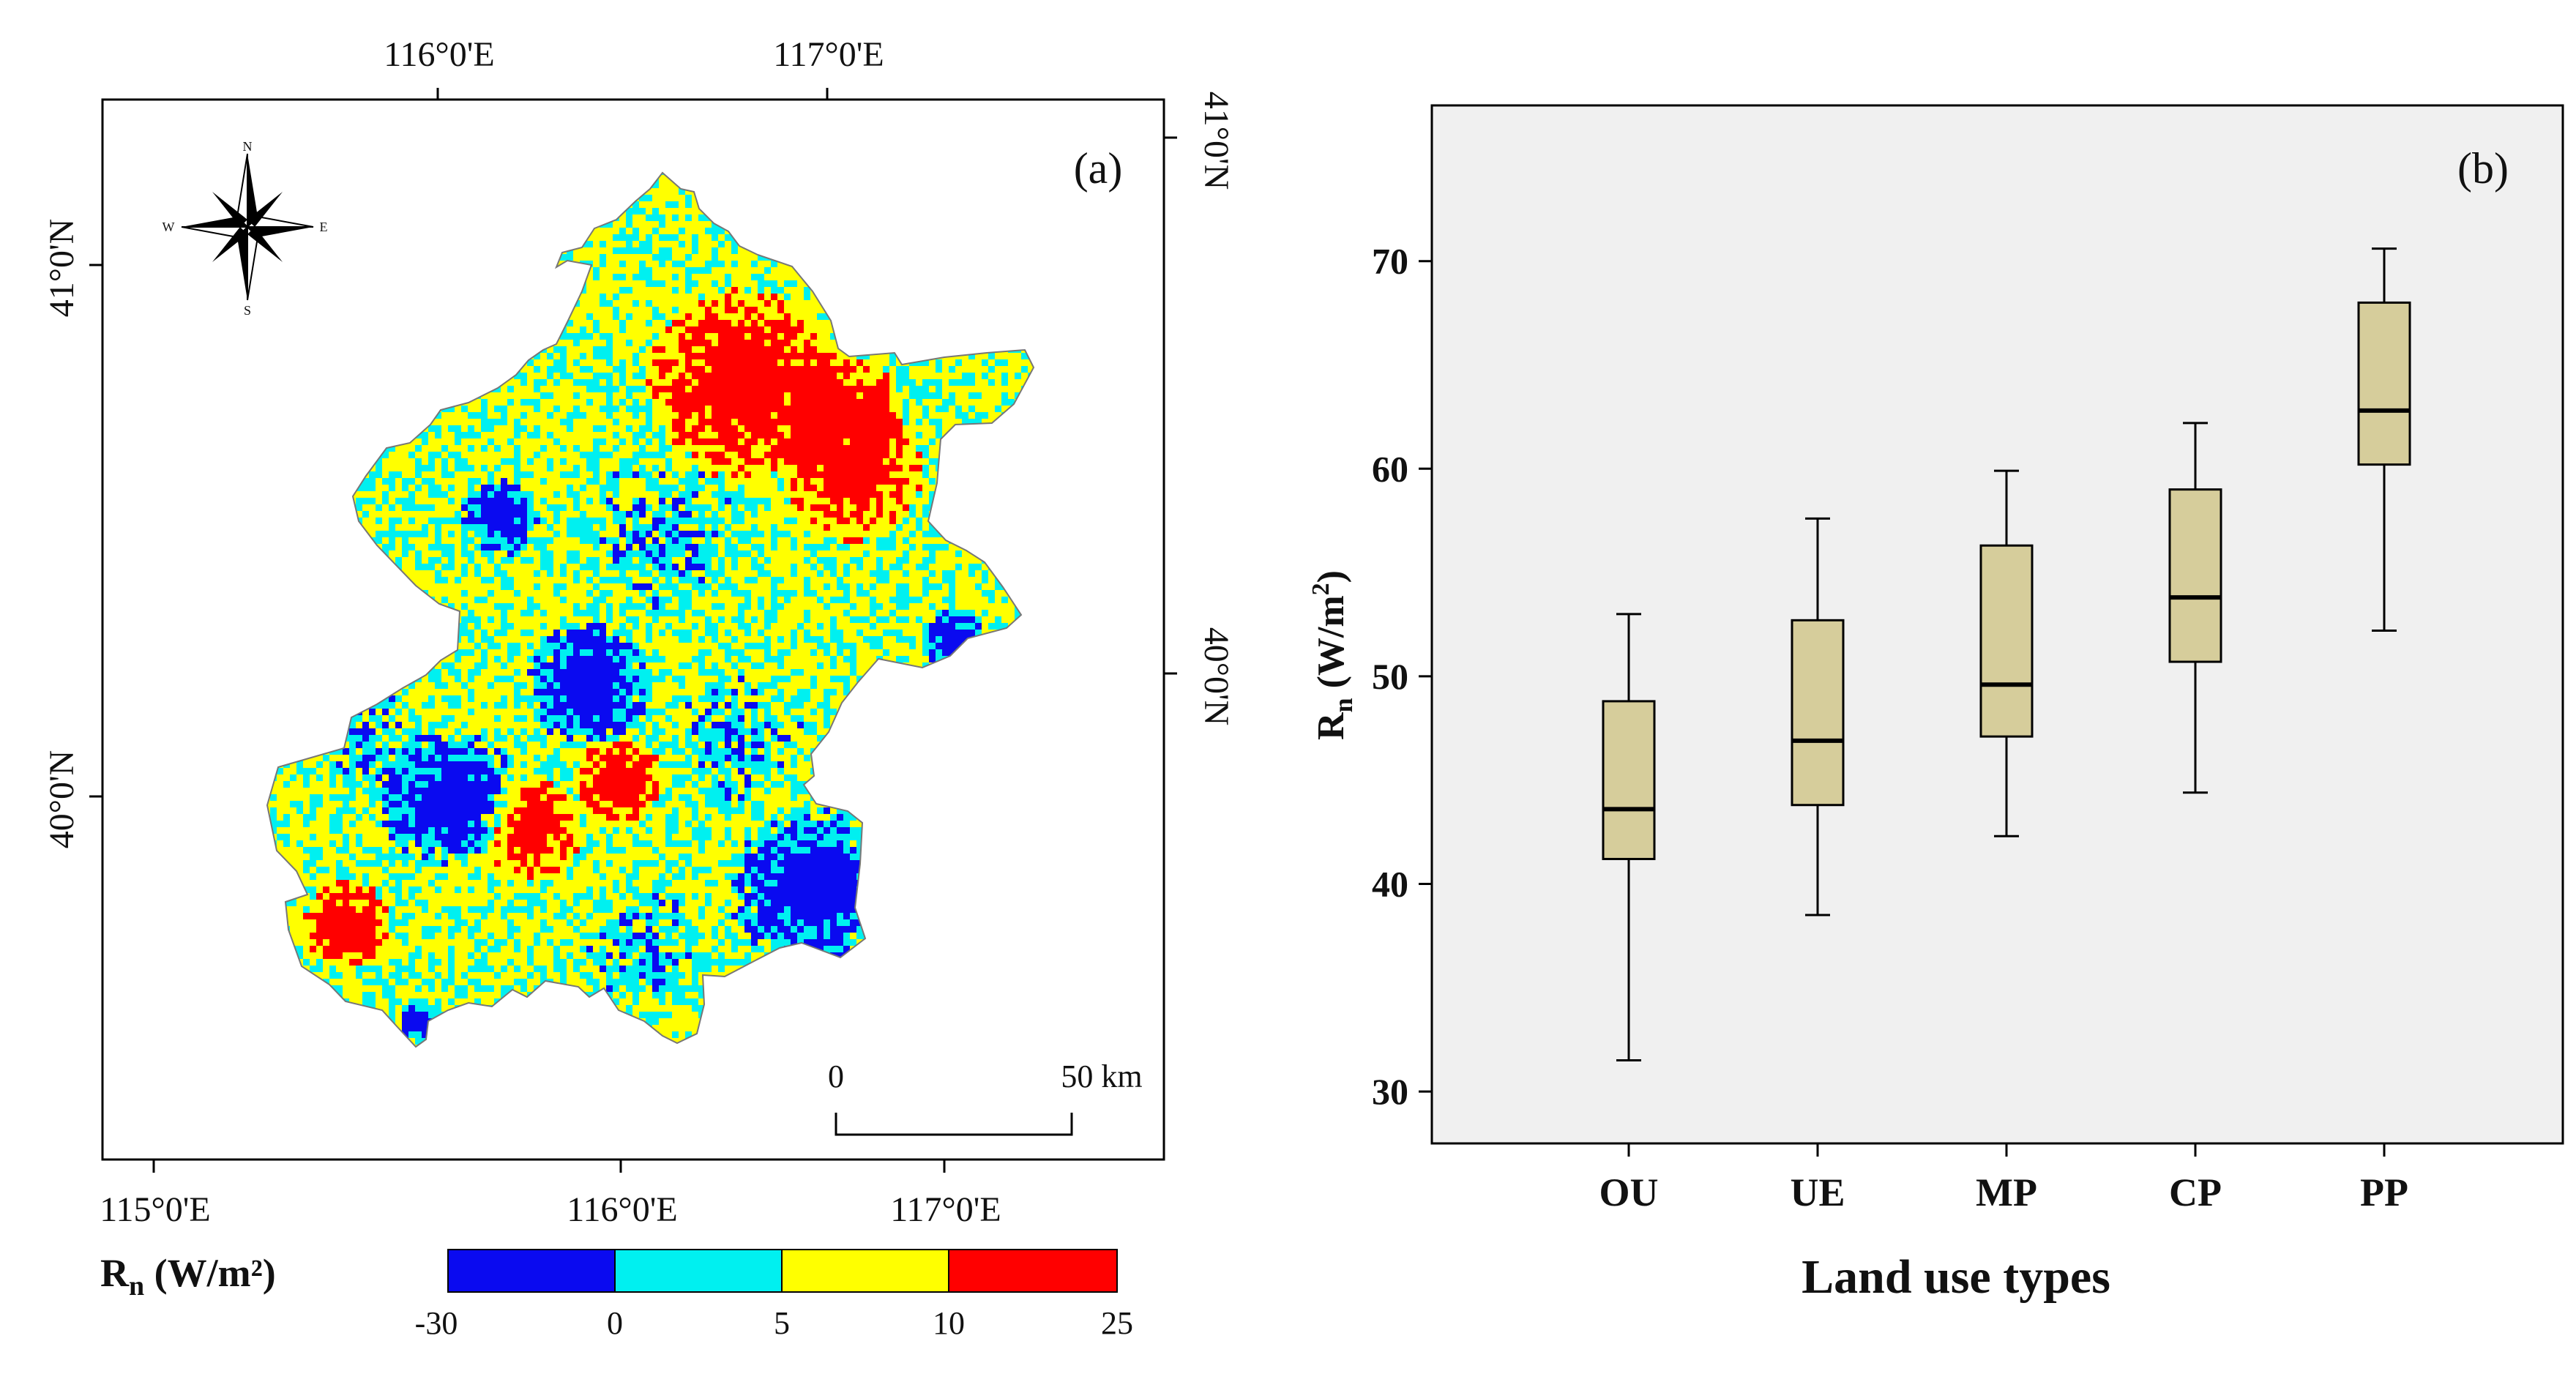 The image size is (2576, 1374). What do you see at coordinates (188, 1276) in the screenshot?
I see `legend-title: Rn (W/m²)` at bounding box center [188, 1276].